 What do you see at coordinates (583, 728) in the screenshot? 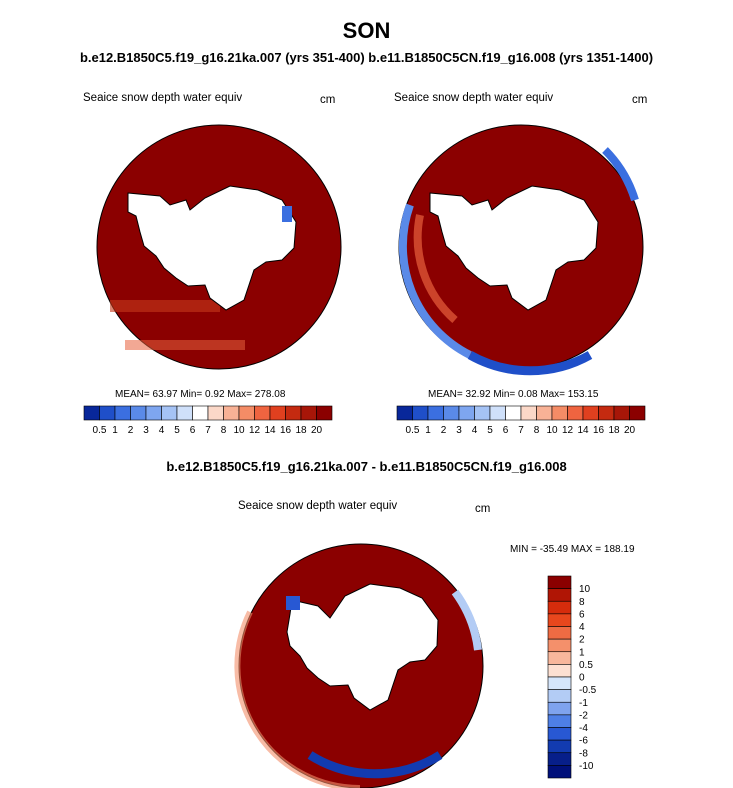
I see `diff-colorbar-tick-label: -4` at bounding box center [583, 728].